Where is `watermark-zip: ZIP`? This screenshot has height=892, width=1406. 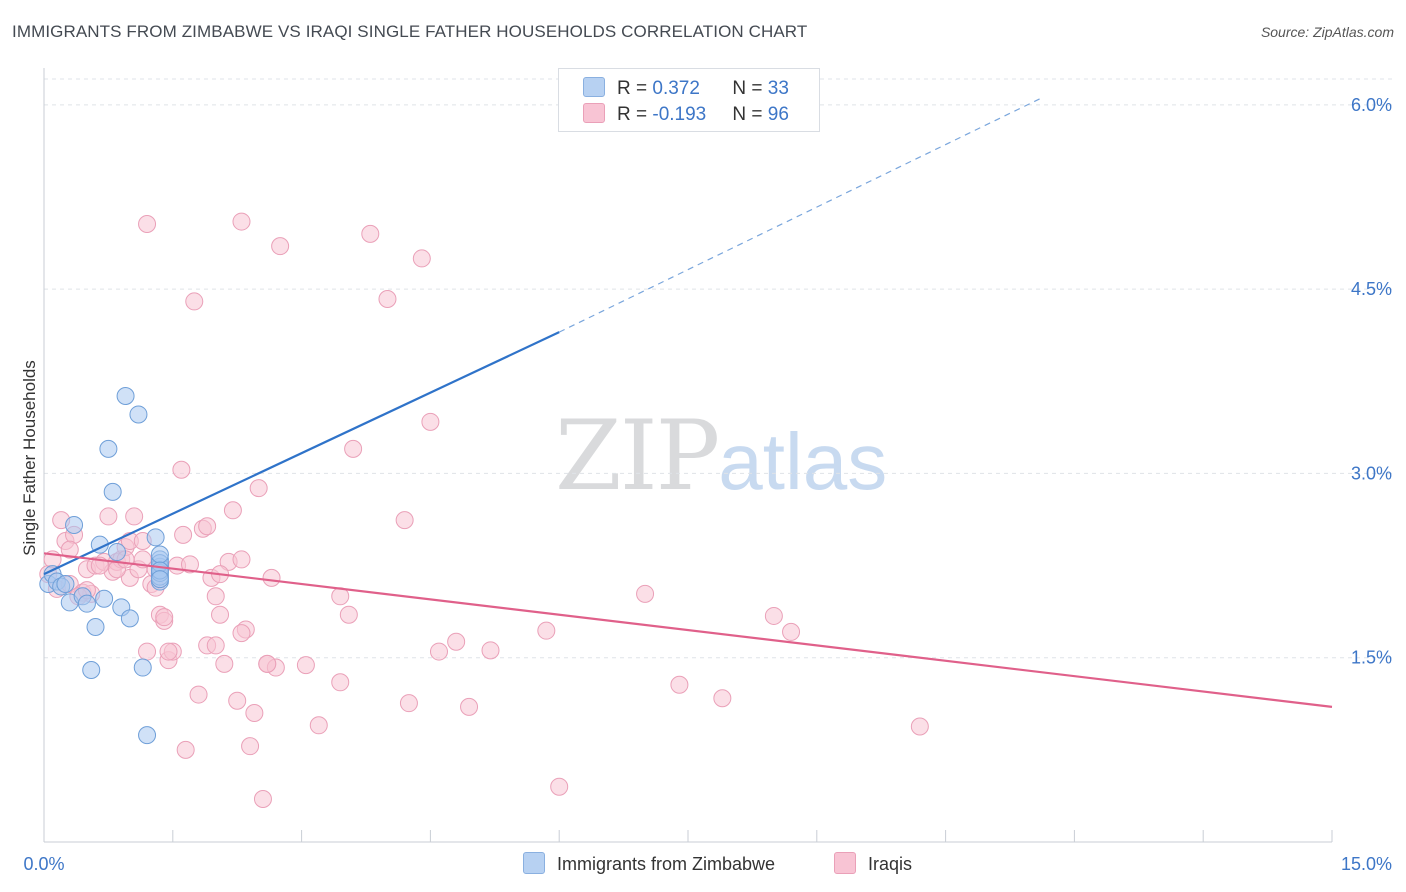
watermark-zip: ZIP is located at coordinates (637, 456).